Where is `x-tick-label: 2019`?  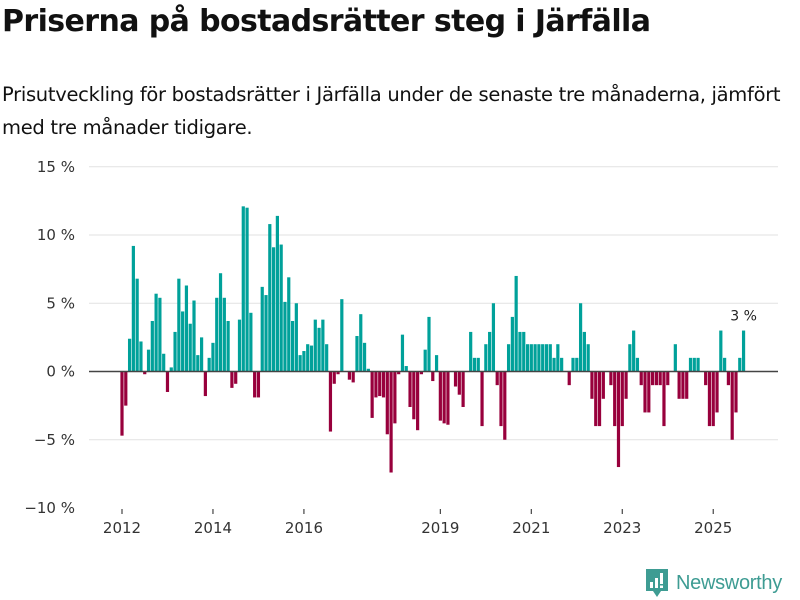
x-tick-label: 2019 is located at coordinates (440, 528).